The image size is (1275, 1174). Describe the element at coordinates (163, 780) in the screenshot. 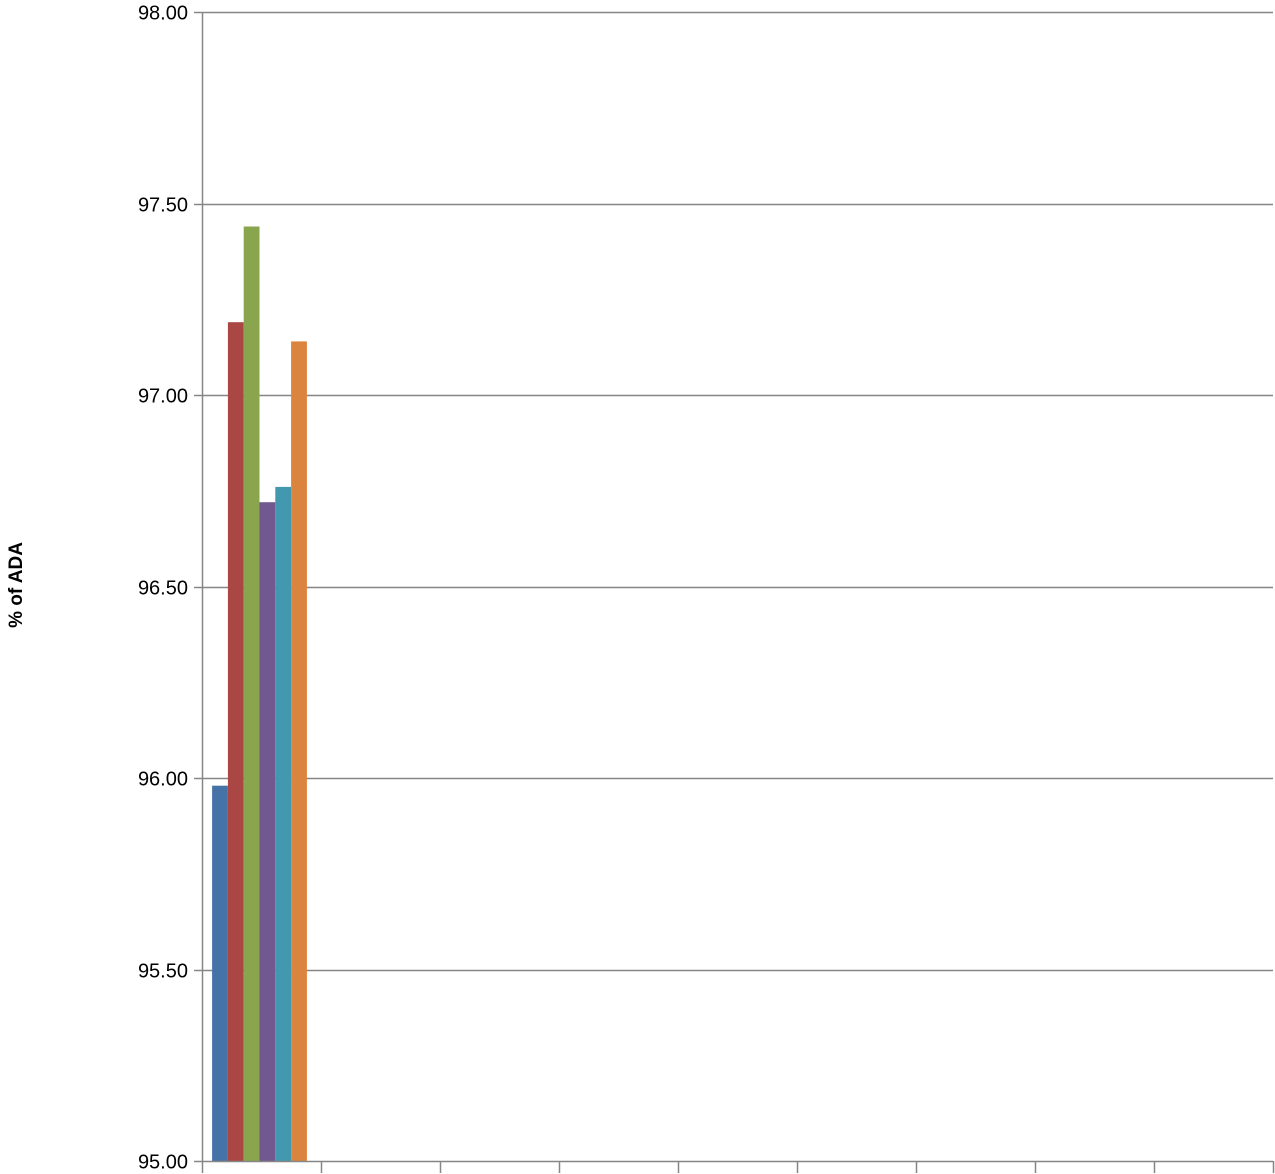

I see `y-tick-label: 96.00` at that location.